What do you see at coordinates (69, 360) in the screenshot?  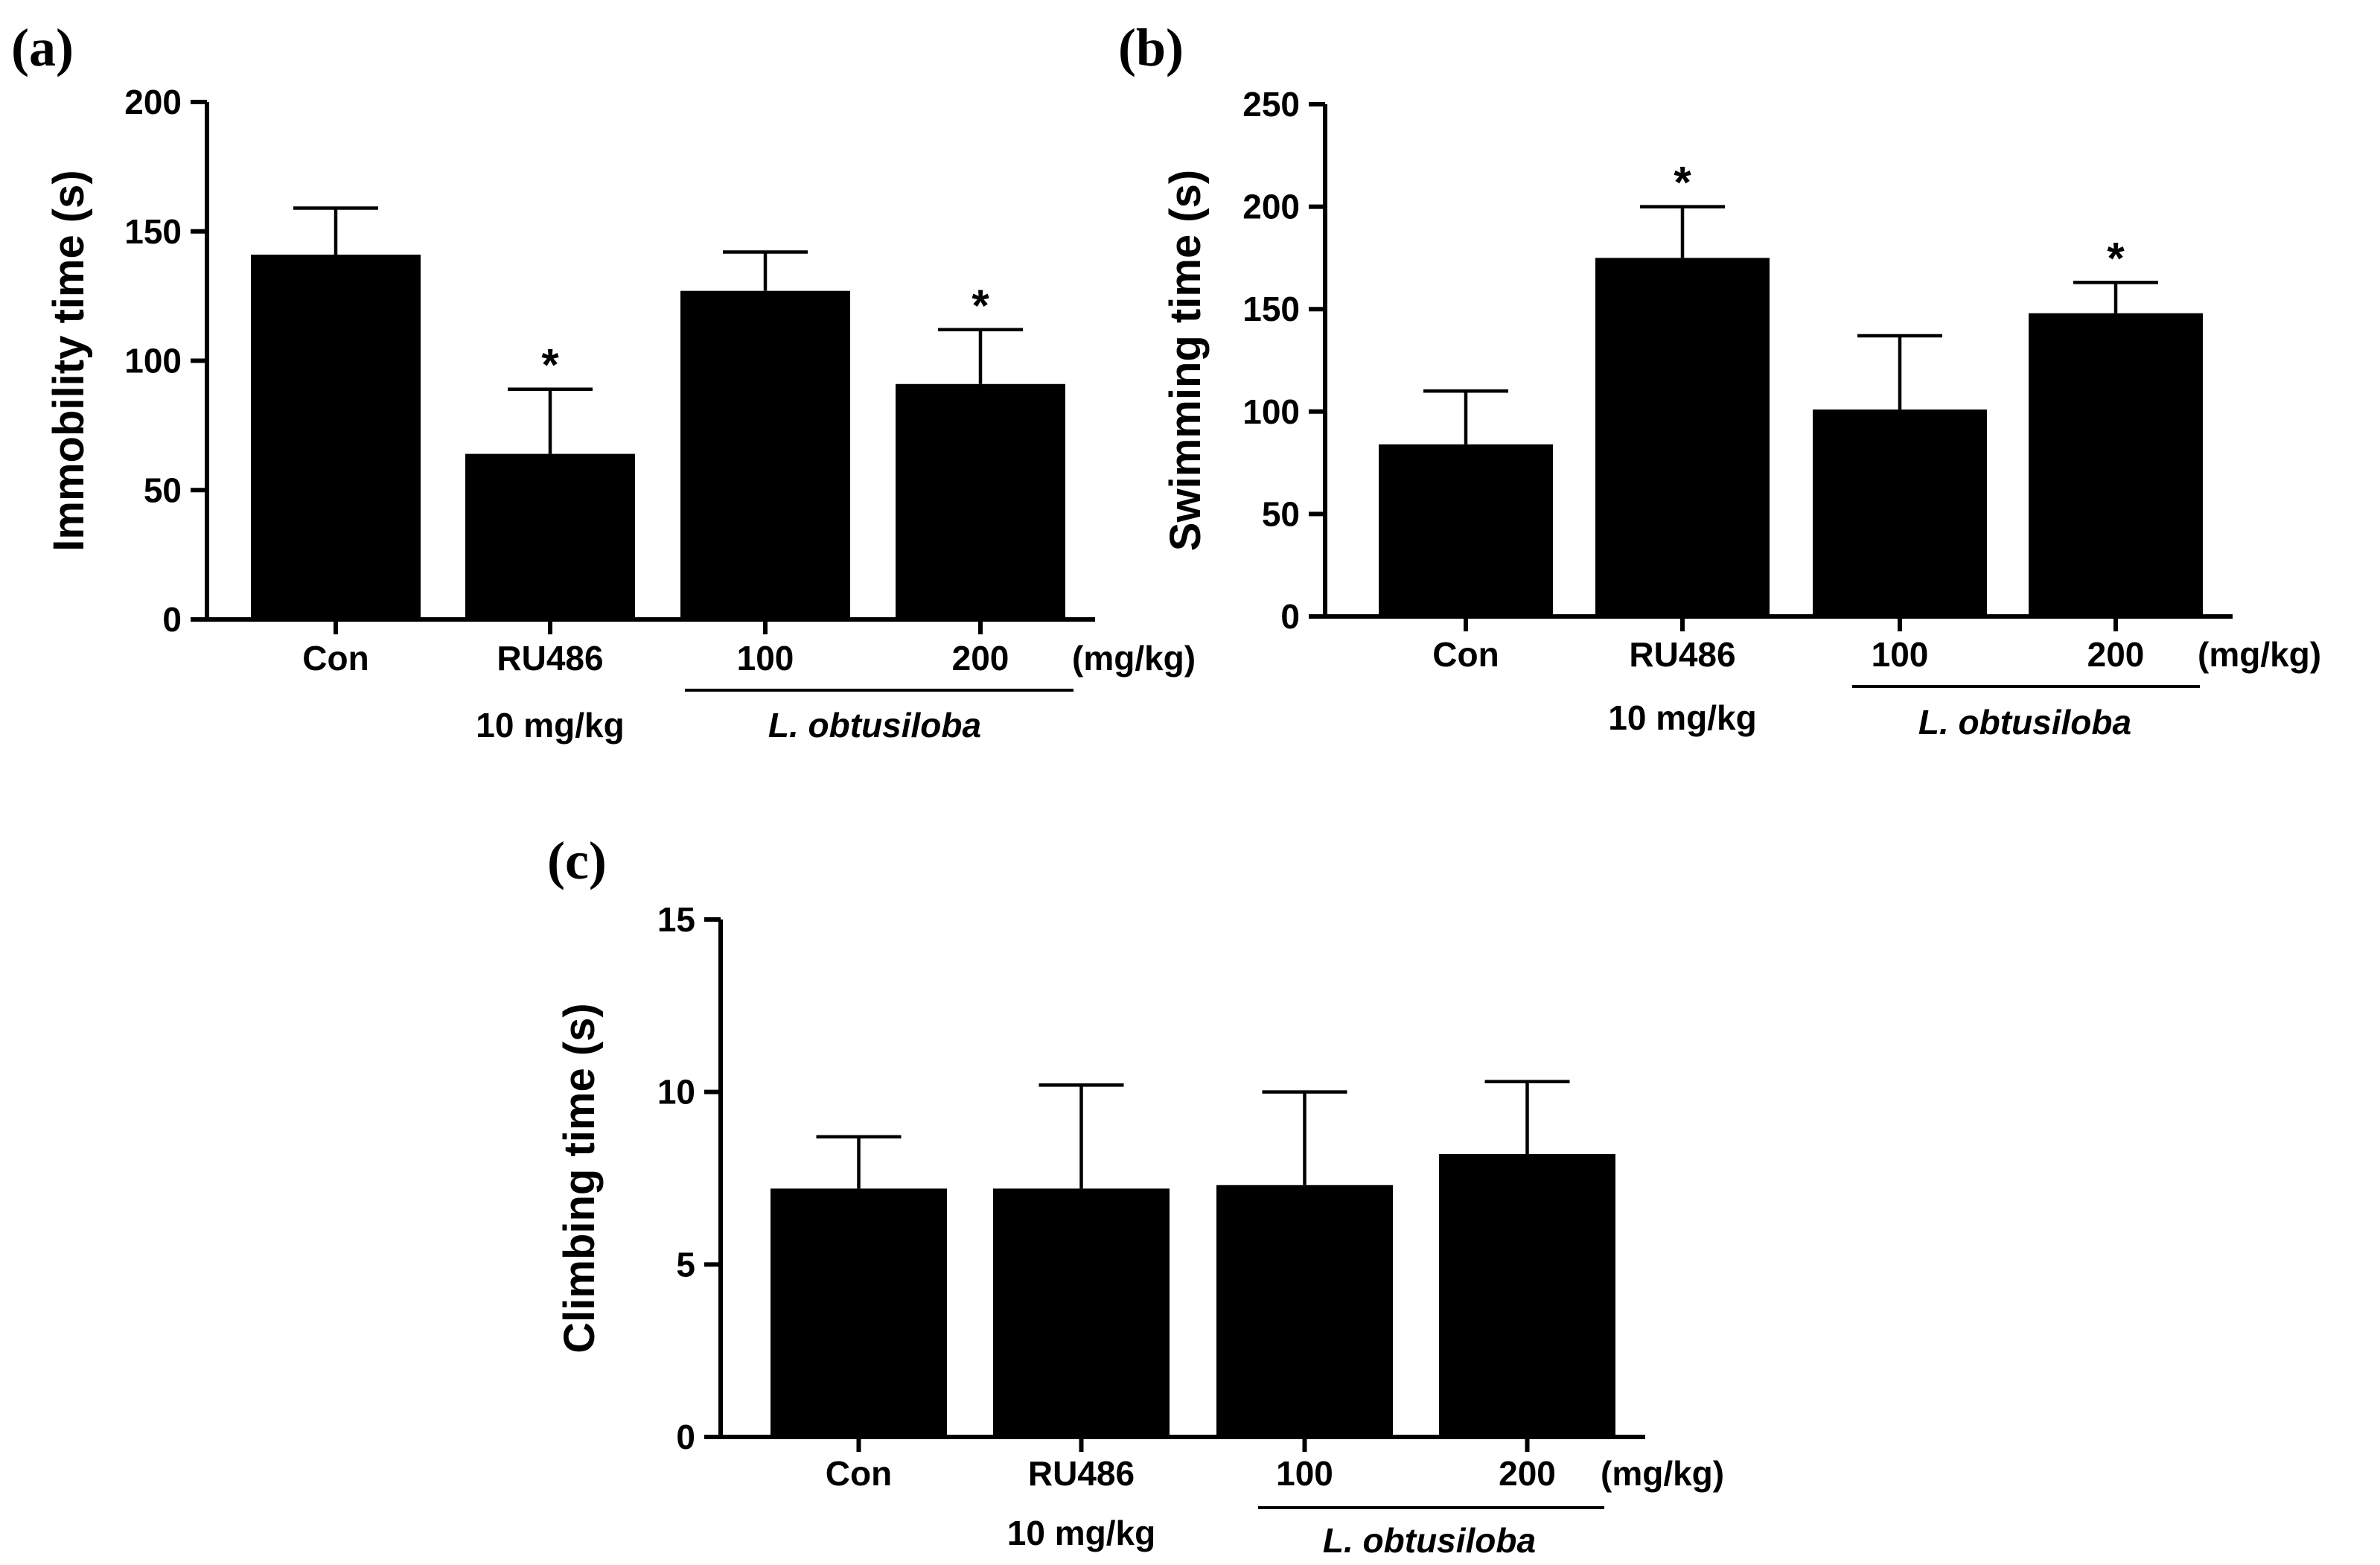 I see `y-axis-title: Immobility time (s)` at bounding box center [69, 360].